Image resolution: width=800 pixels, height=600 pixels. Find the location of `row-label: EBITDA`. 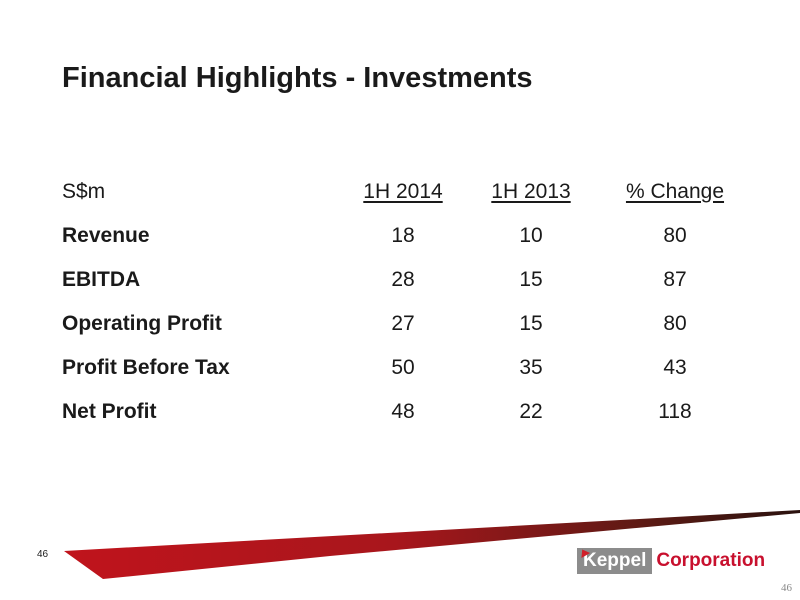

row-label: EBITDA is located at coordinates (101, 279).